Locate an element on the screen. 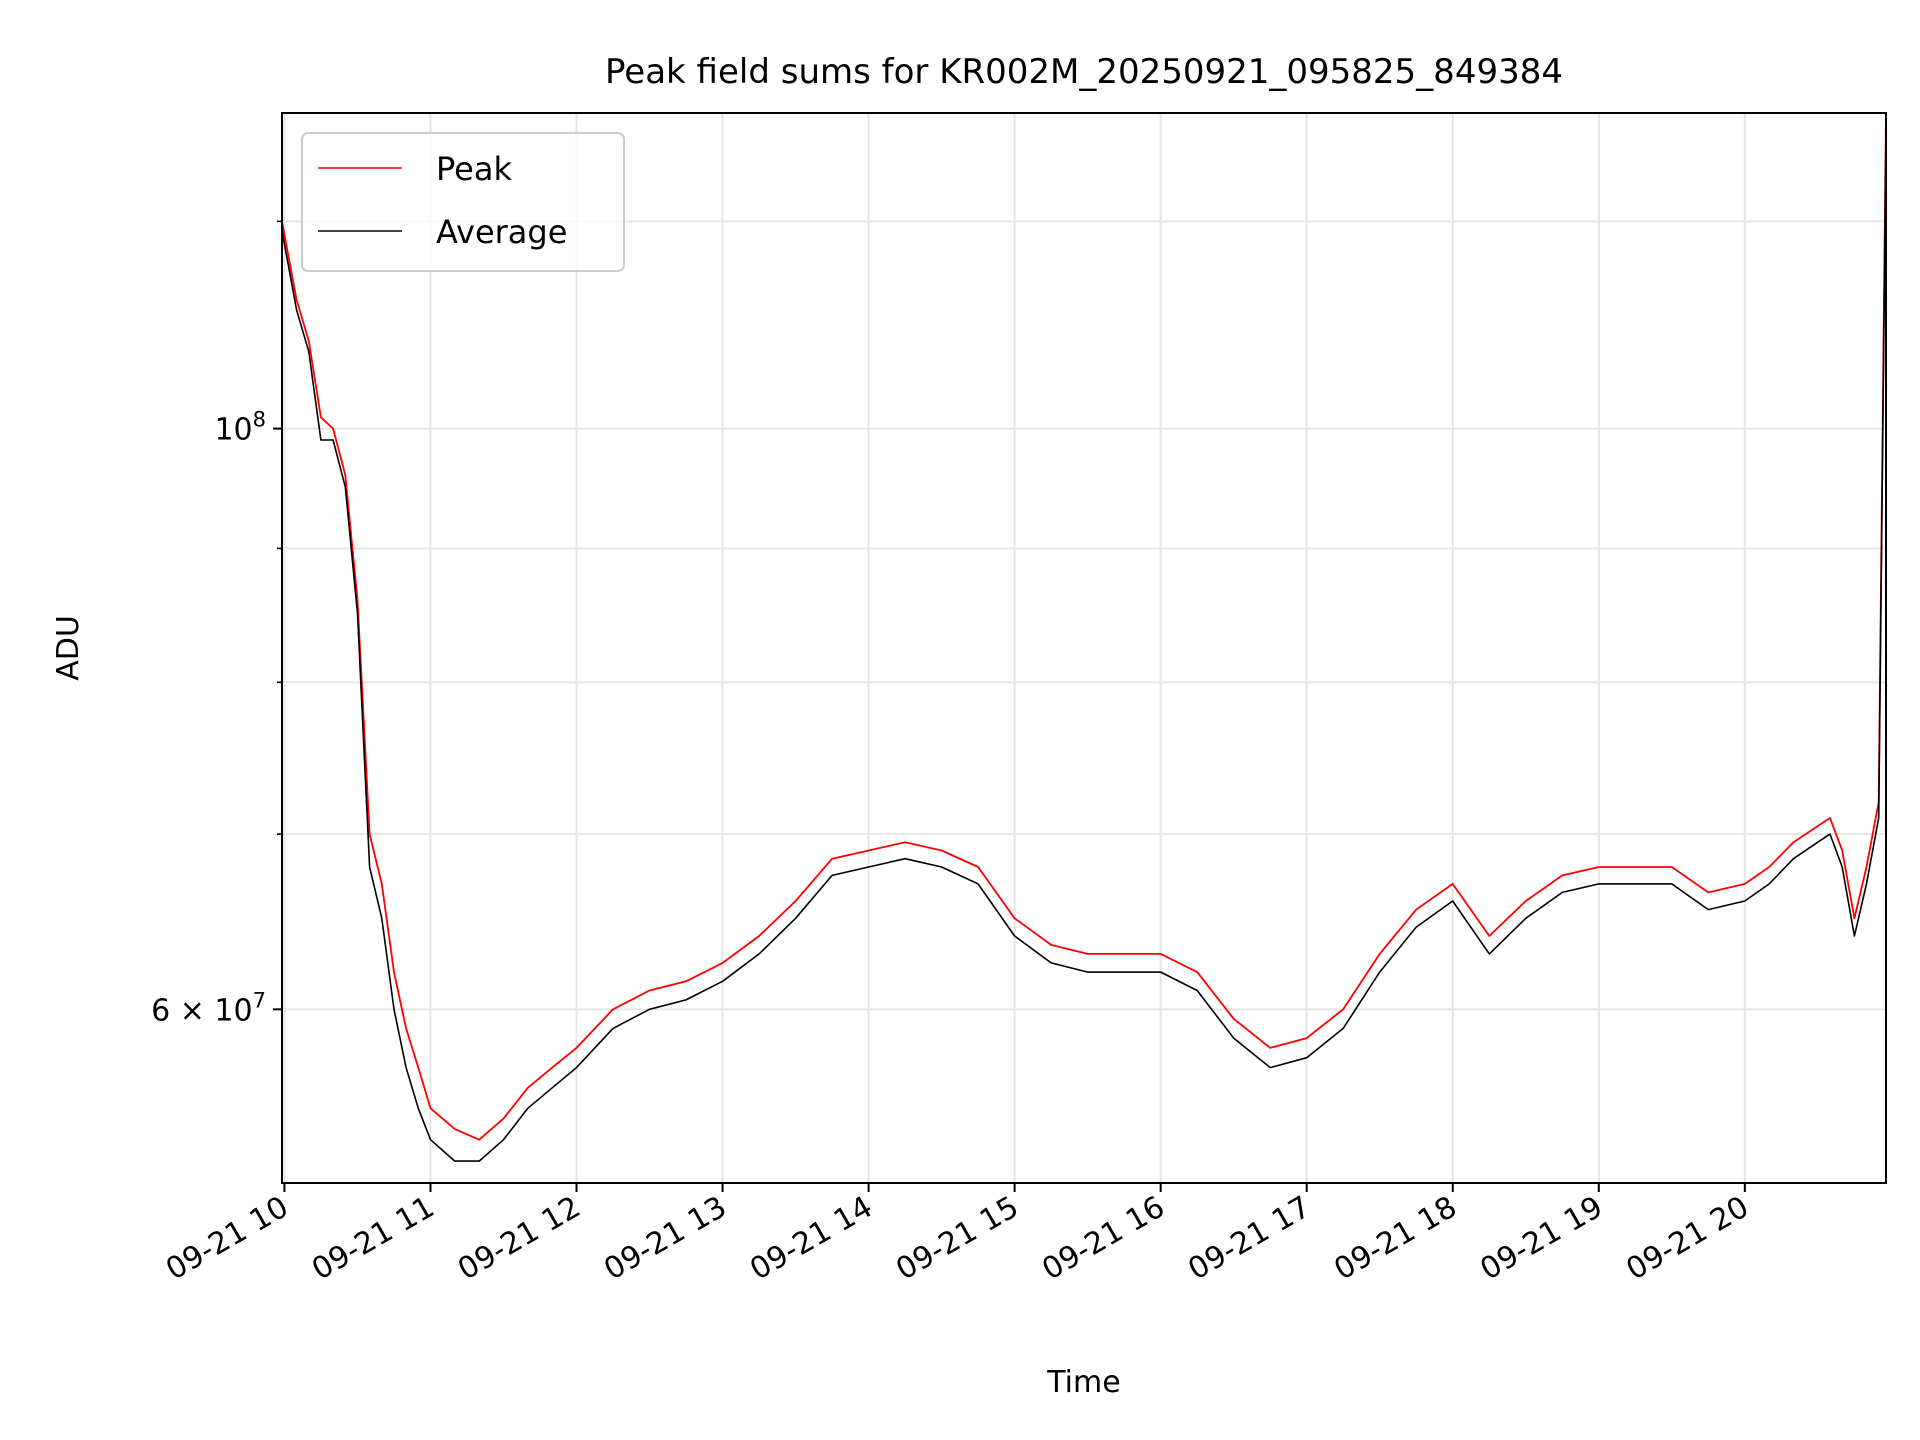  y-axis: 108 6 × 107 is located at coordinates (216, 624).